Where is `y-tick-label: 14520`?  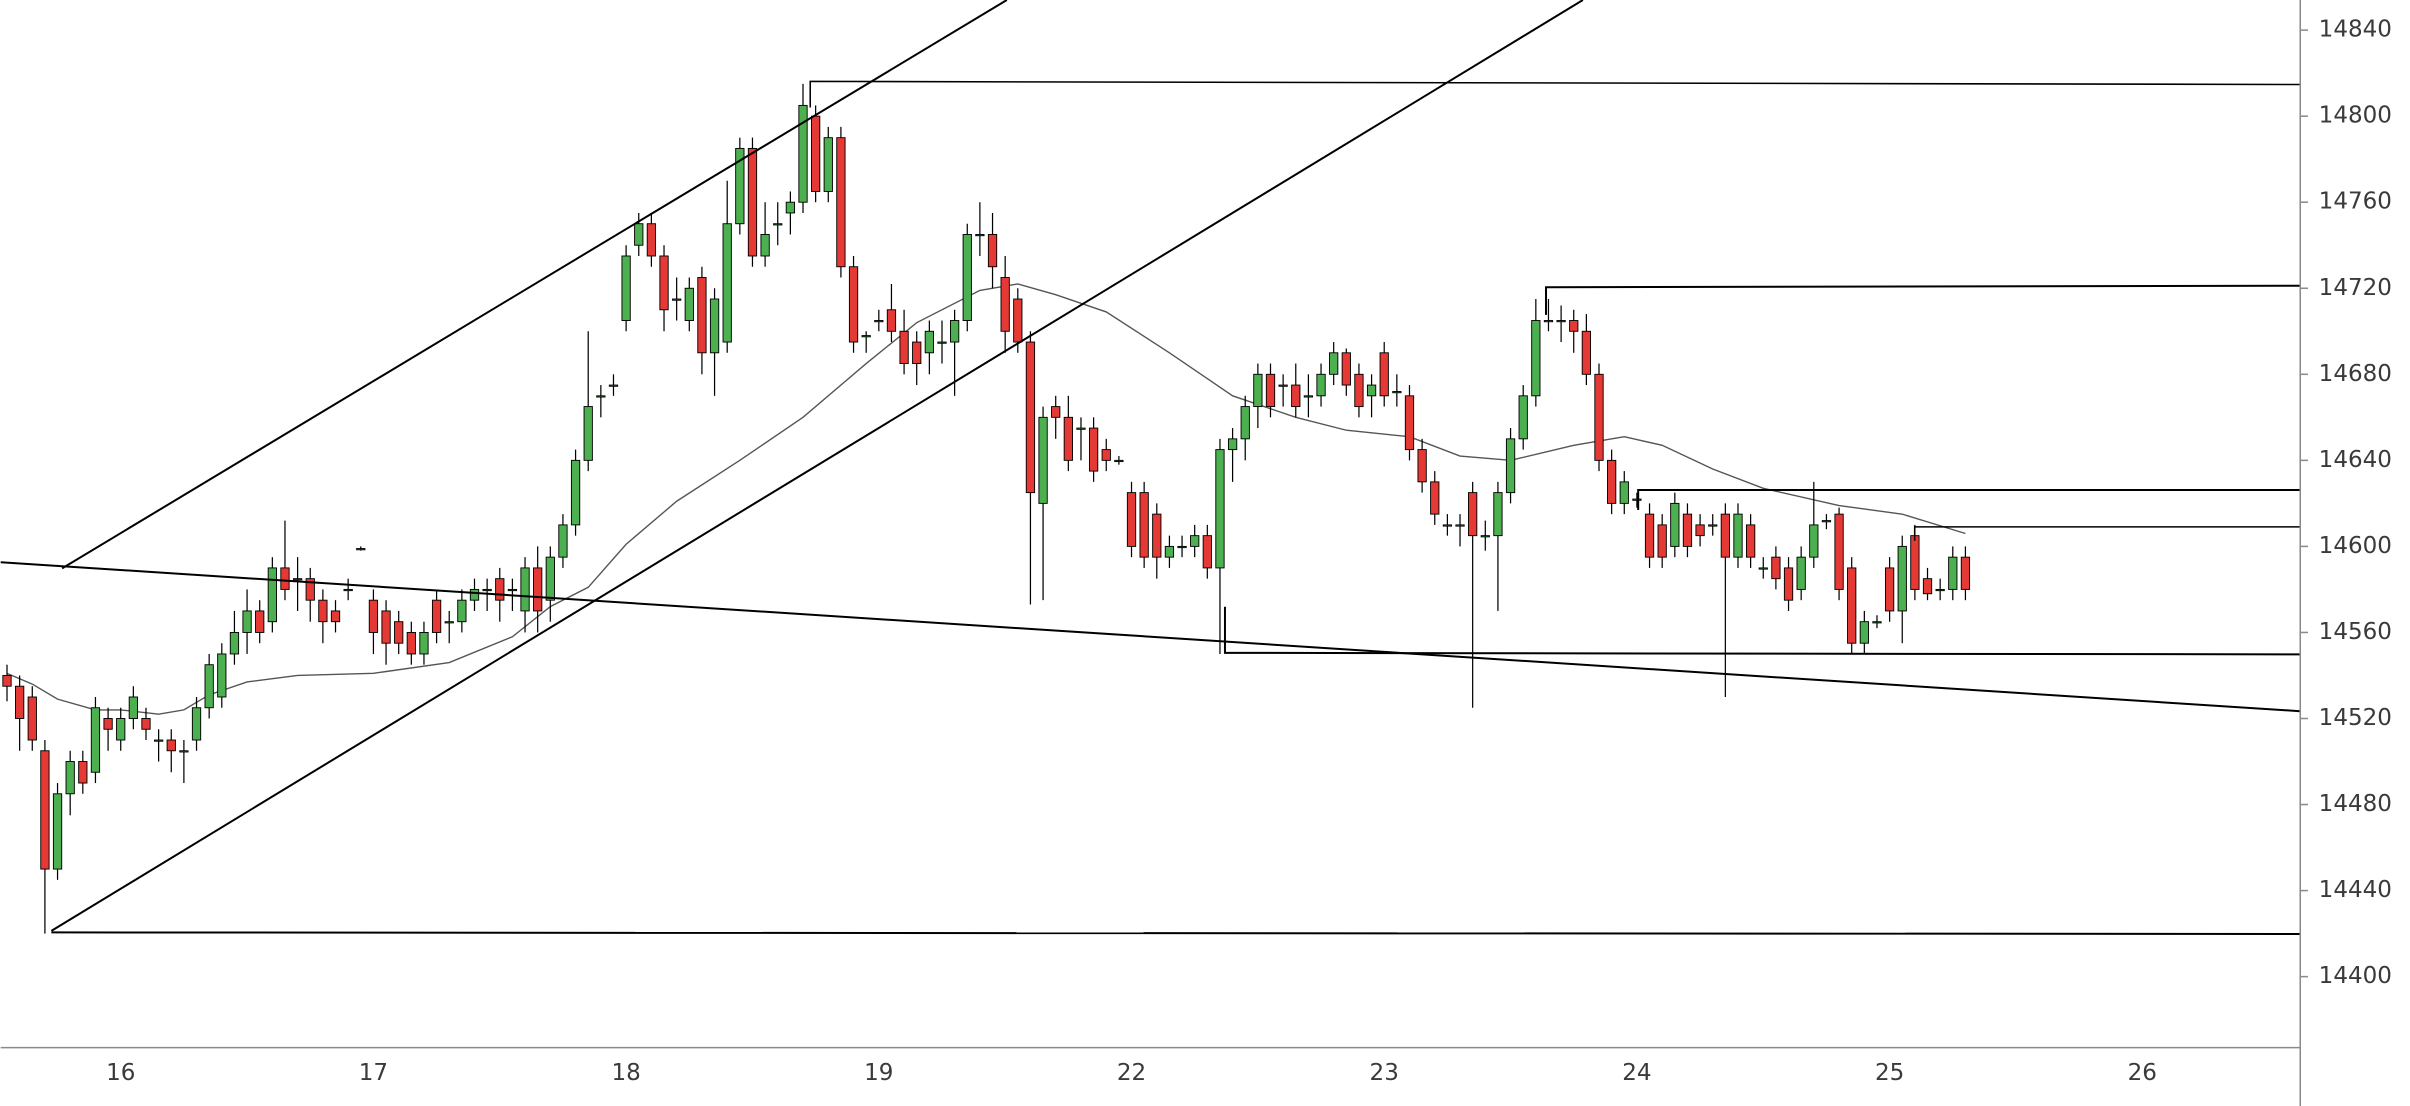
y-tick-label: 14520 is located at coordinates (2355, 718).